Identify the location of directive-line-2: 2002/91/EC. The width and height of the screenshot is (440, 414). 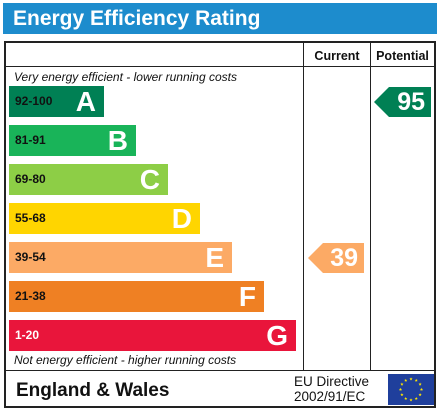
(330, 396).